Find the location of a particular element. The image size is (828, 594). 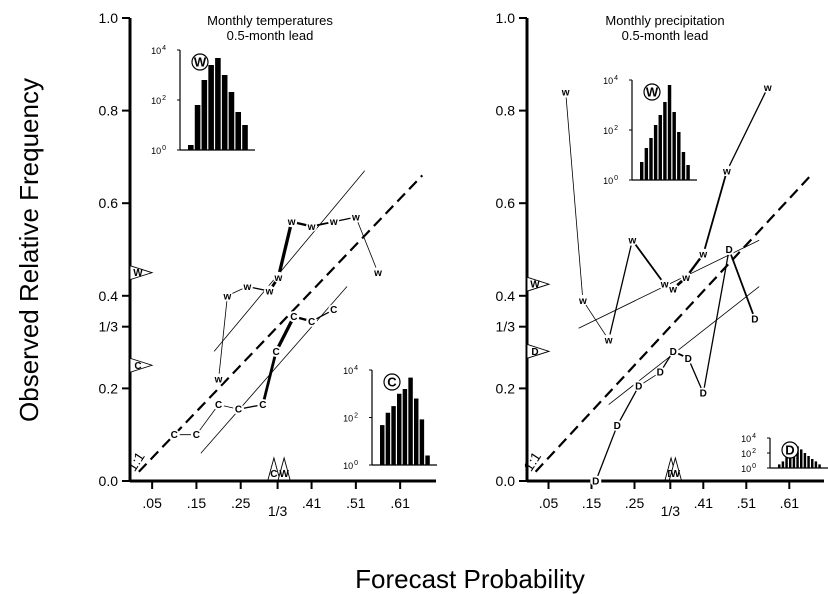

y-tick-label: 0.4 is located at coordinates (506, 296).